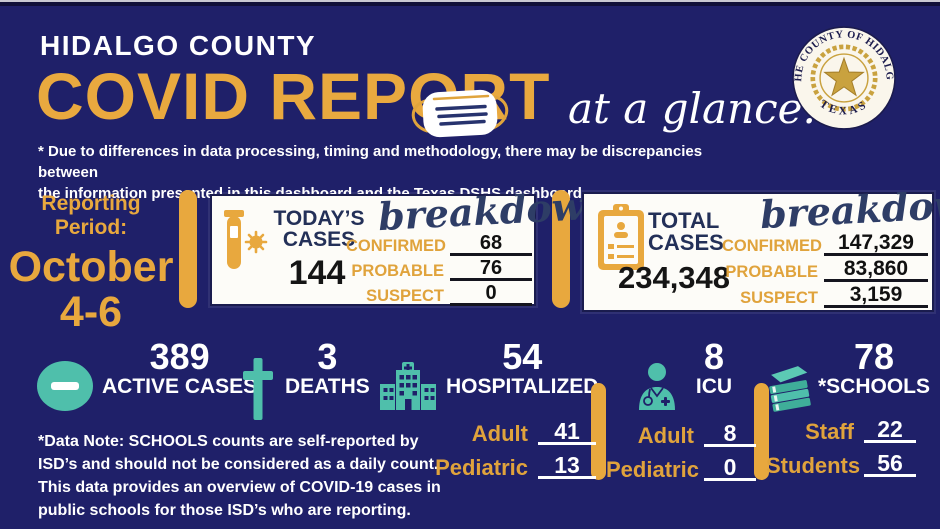 Image resolution: width=940 pixels, height=529 pixels. I want to click on stat-value: 3, so click(327, 356).